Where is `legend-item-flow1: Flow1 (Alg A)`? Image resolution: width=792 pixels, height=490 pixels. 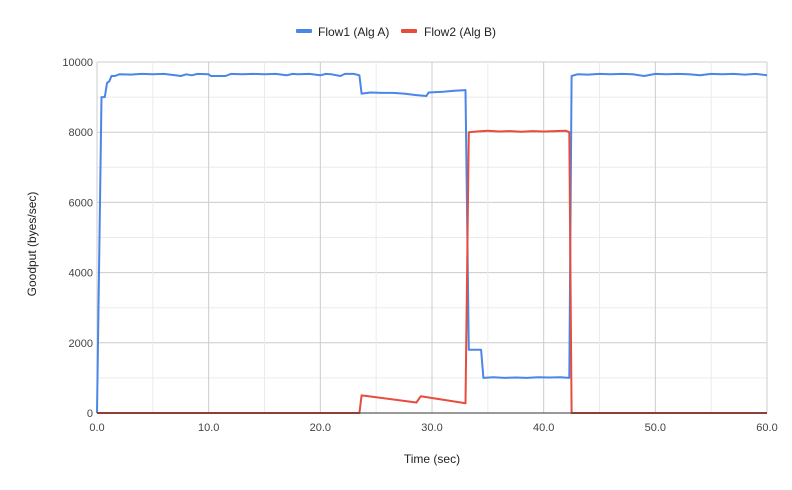 legend-item-flow1: Flow1 (Alg A) is located at coordinates (342, 32).